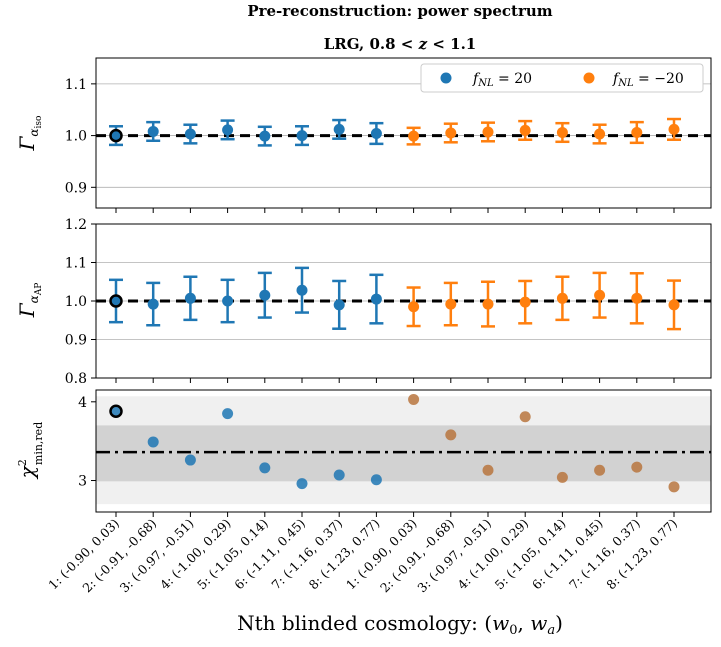 The width and height of the screenshot is (721, 647). I want to click on y-tick-label: 4, so click(82, 403).